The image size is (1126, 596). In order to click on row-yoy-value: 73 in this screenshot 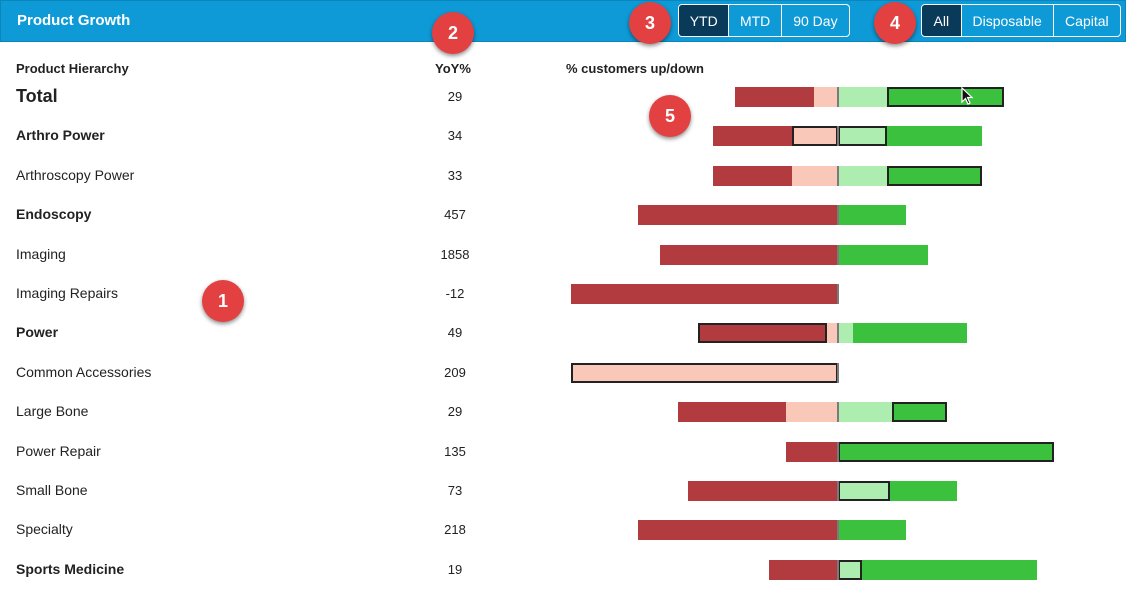, I will do `click(455, 490)`.